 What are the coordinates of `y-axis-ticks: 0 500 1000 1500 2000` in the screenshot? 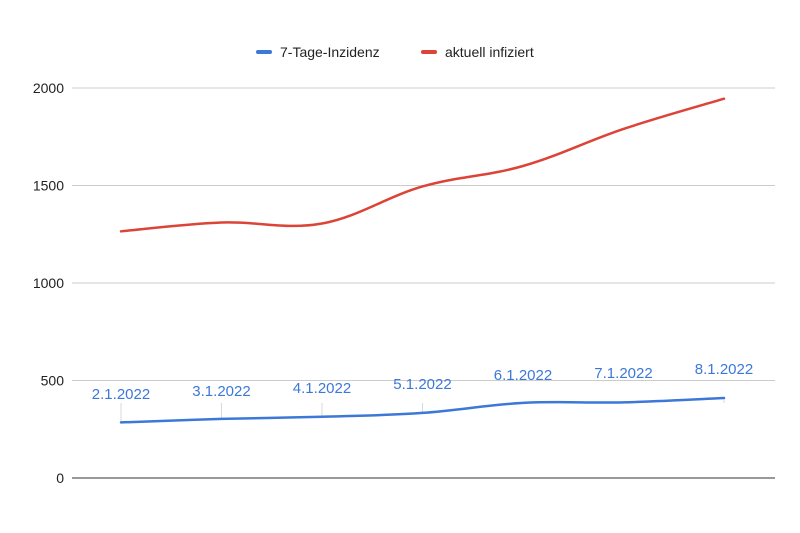 It's located at (48, 283).